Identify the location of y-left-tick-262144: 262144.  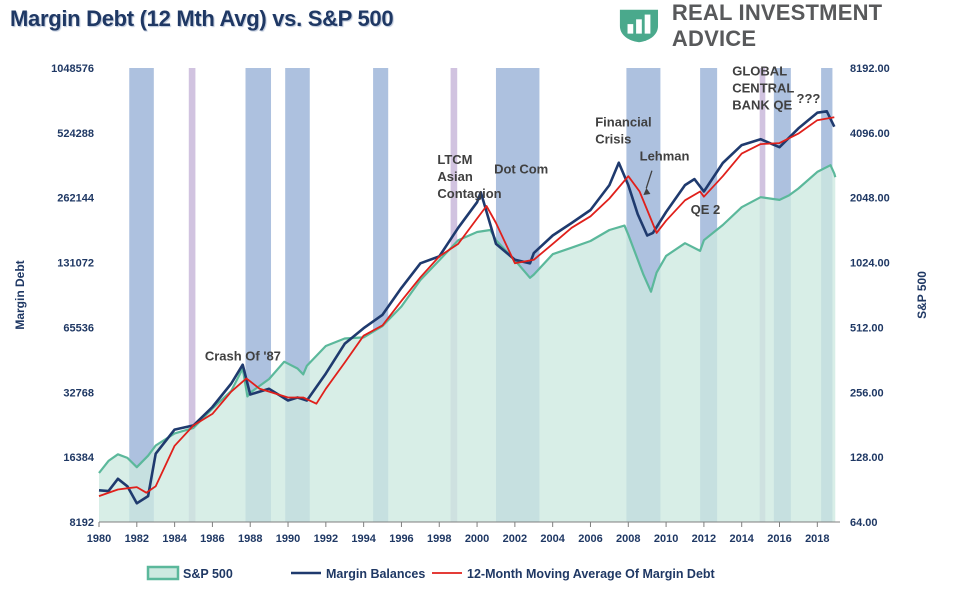
(76, 199).